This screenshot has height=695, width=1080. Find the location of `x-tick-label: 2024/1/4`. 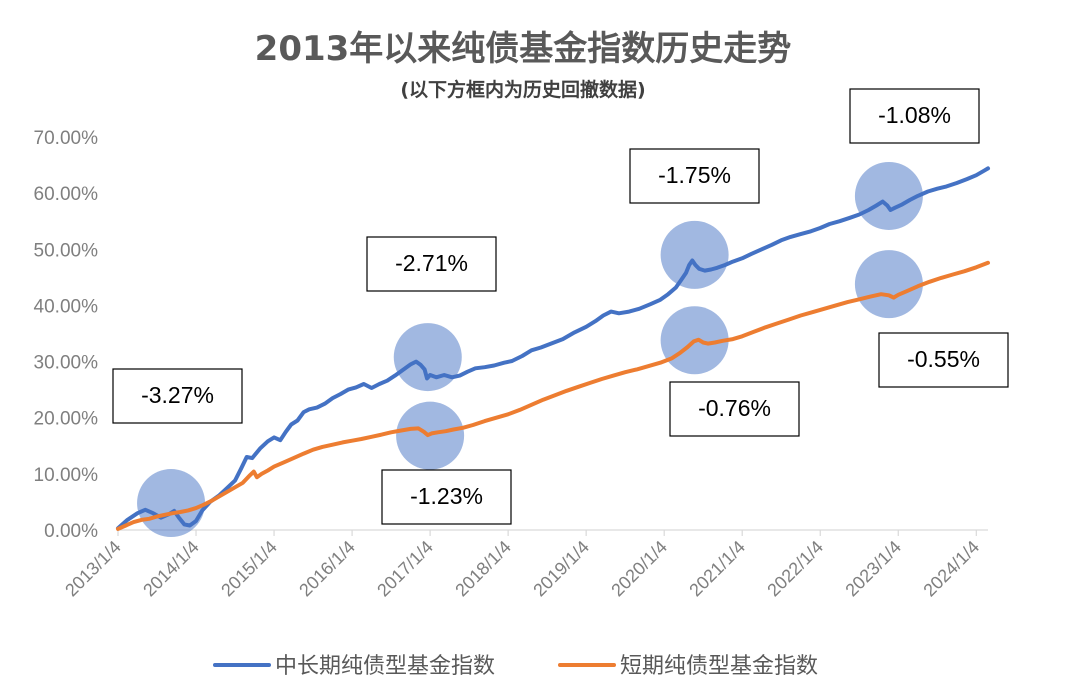

x-tick-label: 2024/1/4 is located at coordinates (951, 569).